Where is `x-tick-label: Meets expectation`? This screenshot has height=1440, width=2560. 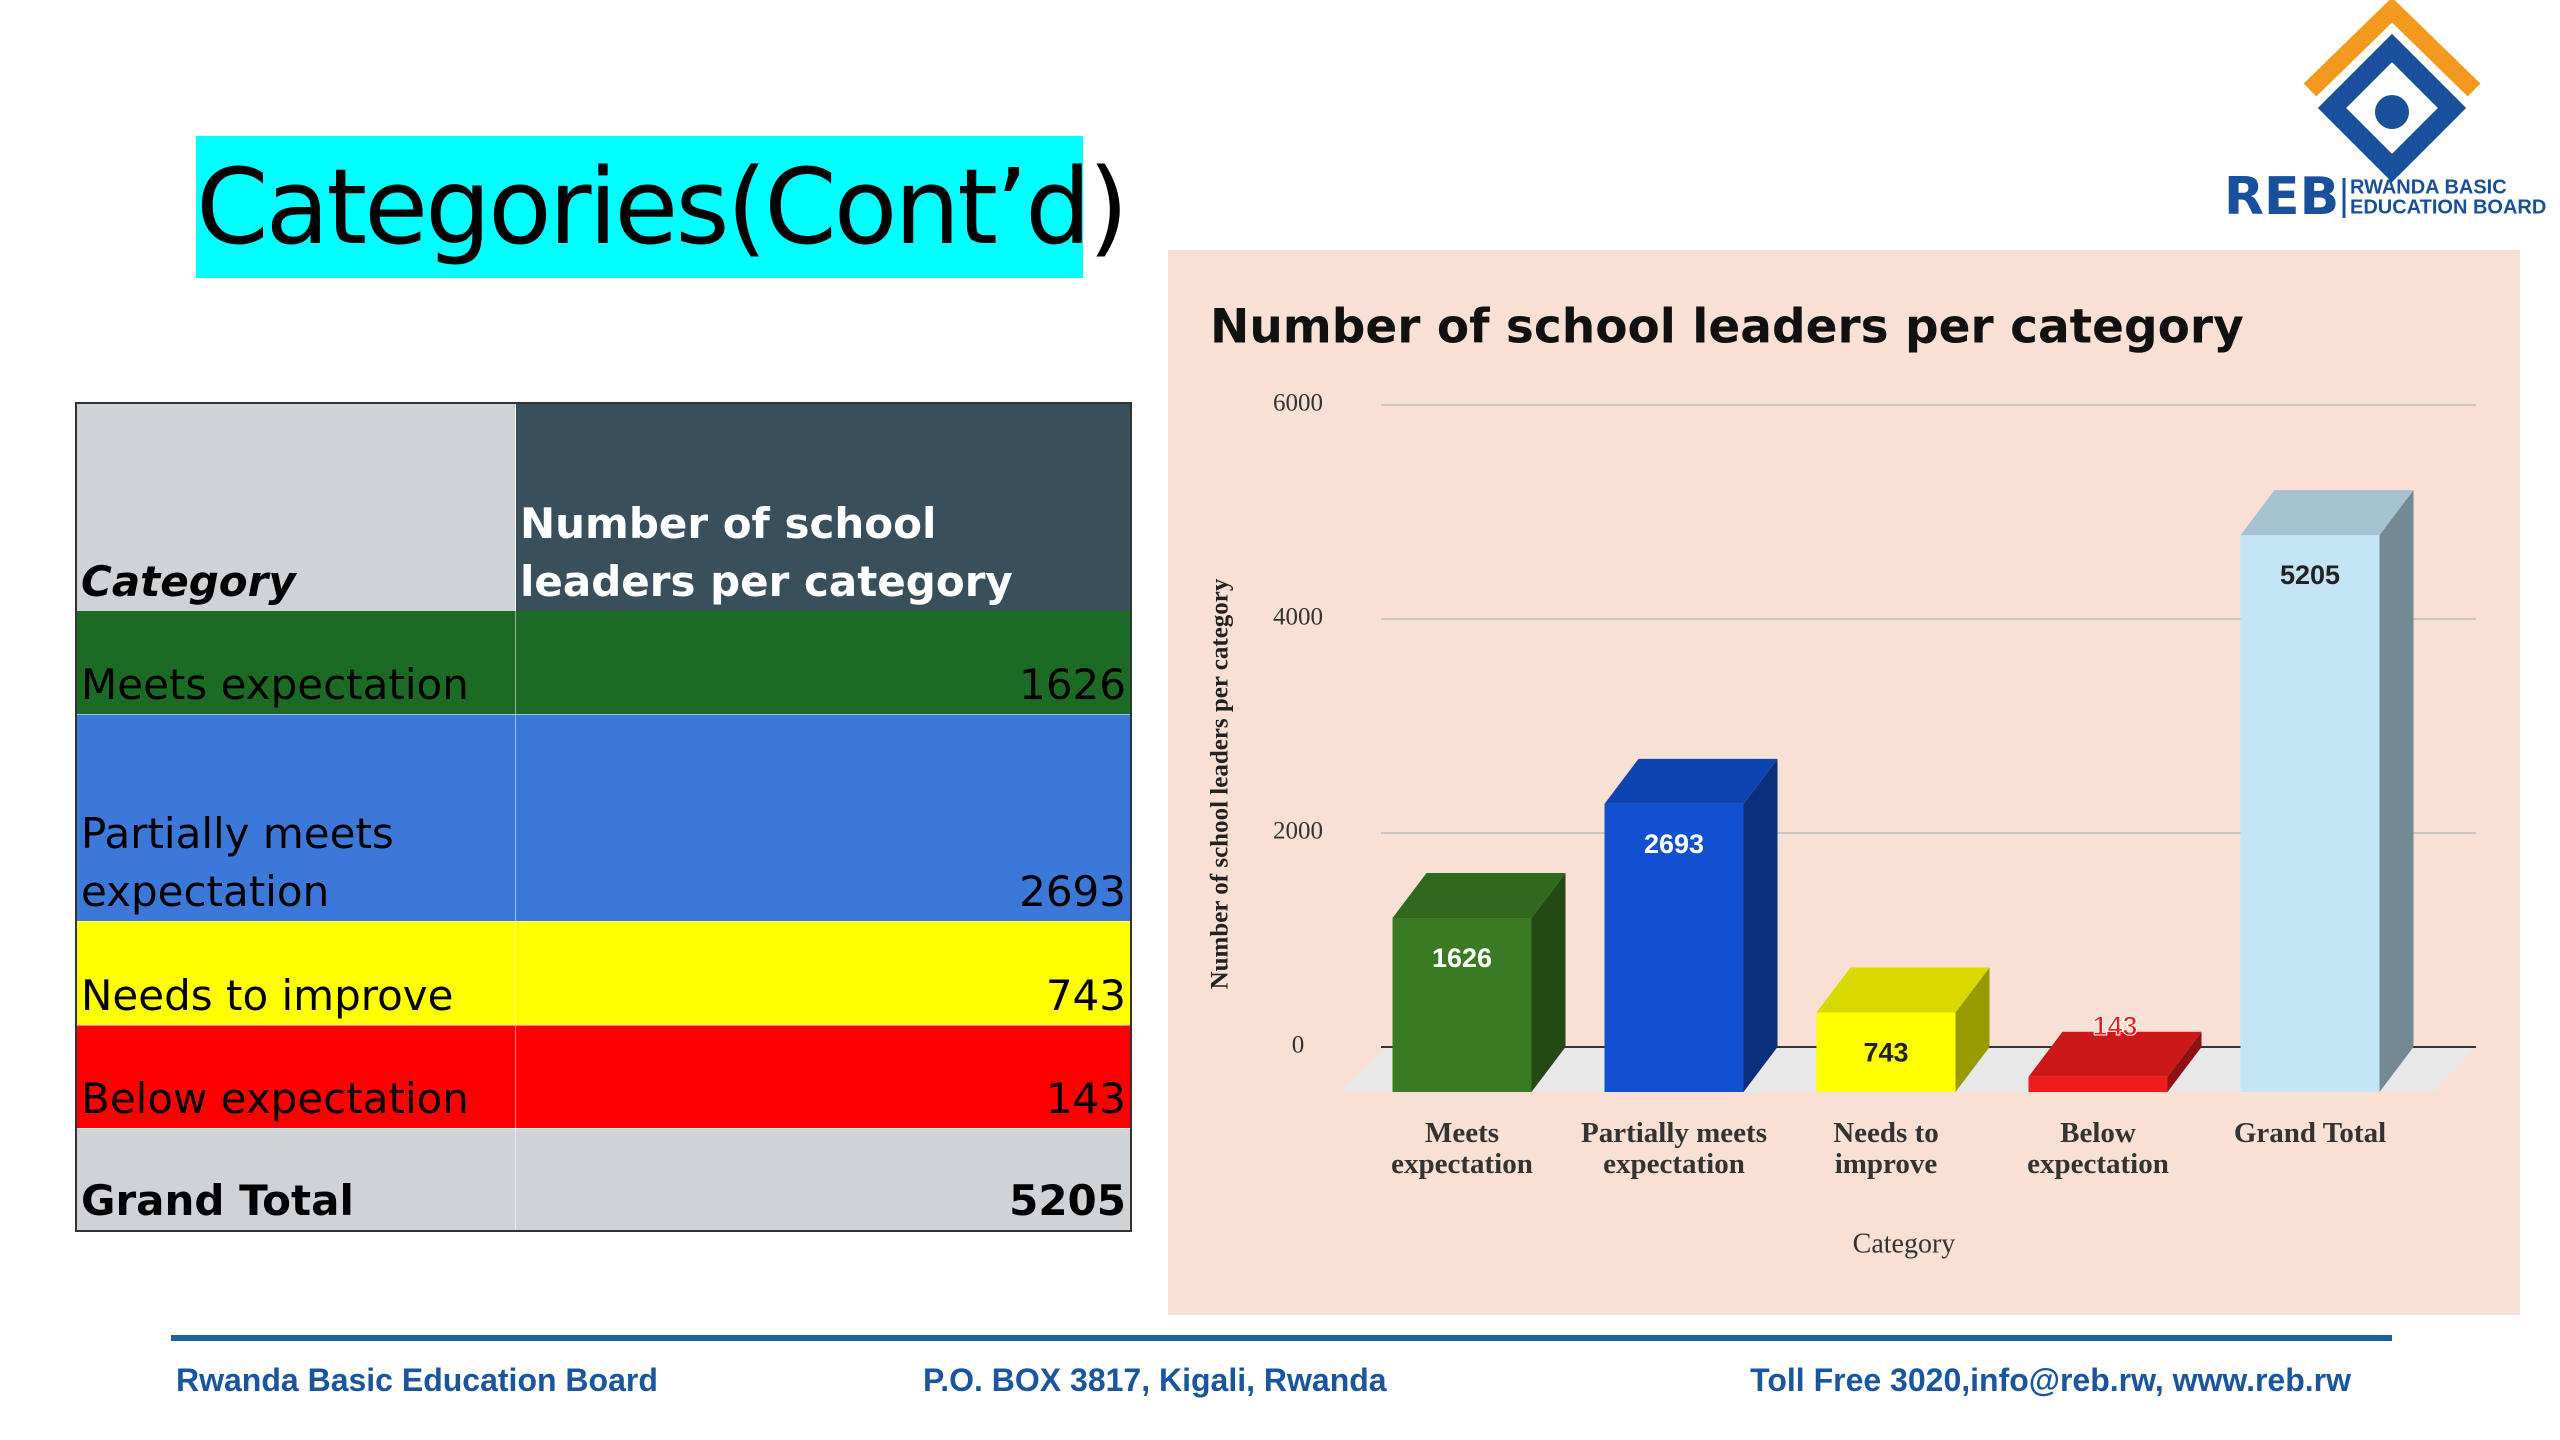
x-tick-label: Meets expectation is located at coordinates (1462, 1148).